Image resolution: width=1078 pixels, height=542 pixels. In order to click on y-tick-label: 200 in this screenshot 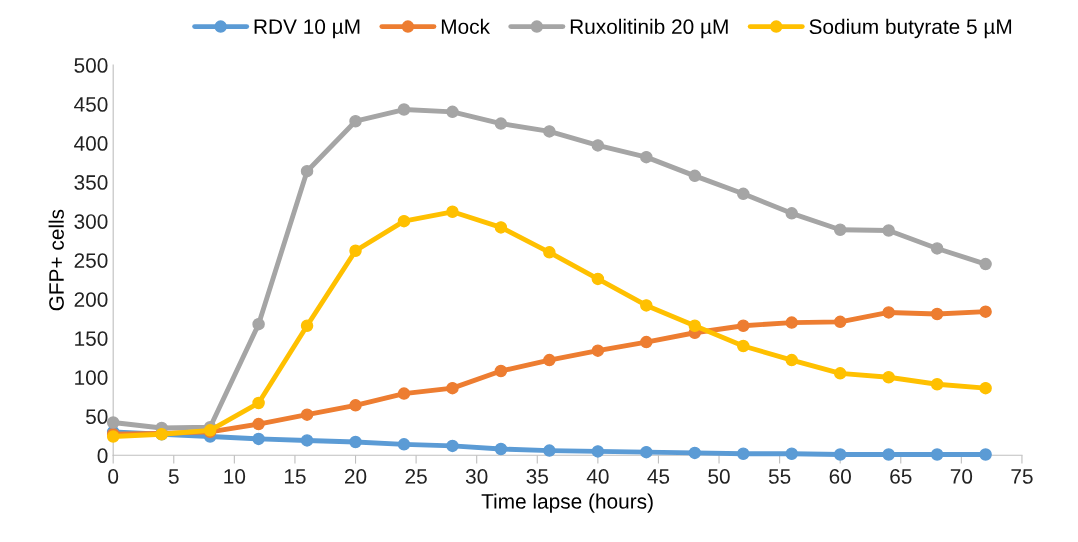, I will do `click(91, 299)`.